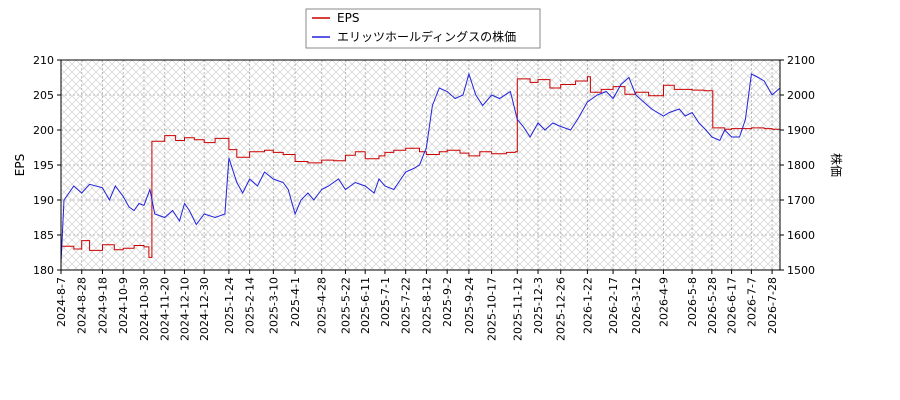  Describe the element at coordinates (229, 305) in the screenshot. I see `x-tick-label: 2025-1-24` at that location.